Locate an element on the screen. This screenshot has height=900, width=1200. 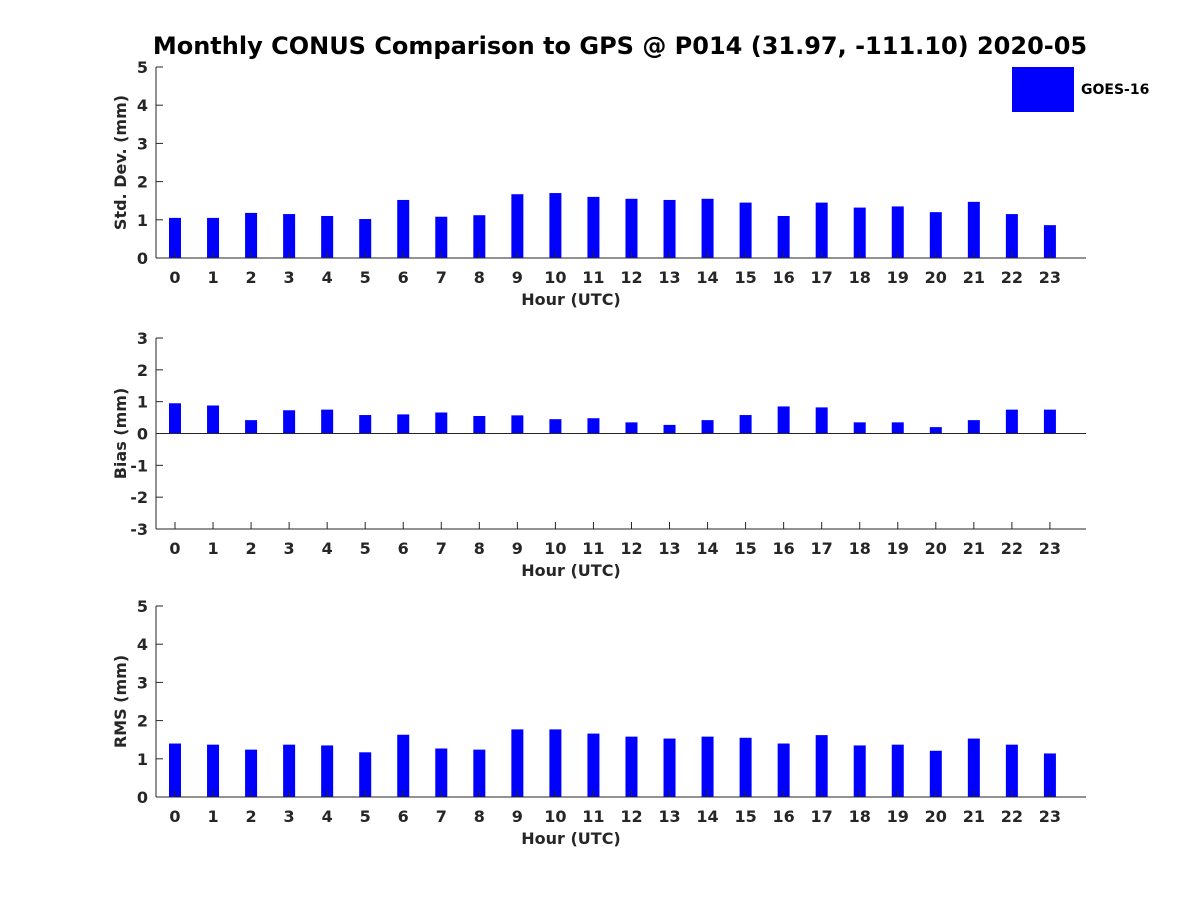
x-tick-label-panel1-16: 16 is located at coordinates (784, 548).